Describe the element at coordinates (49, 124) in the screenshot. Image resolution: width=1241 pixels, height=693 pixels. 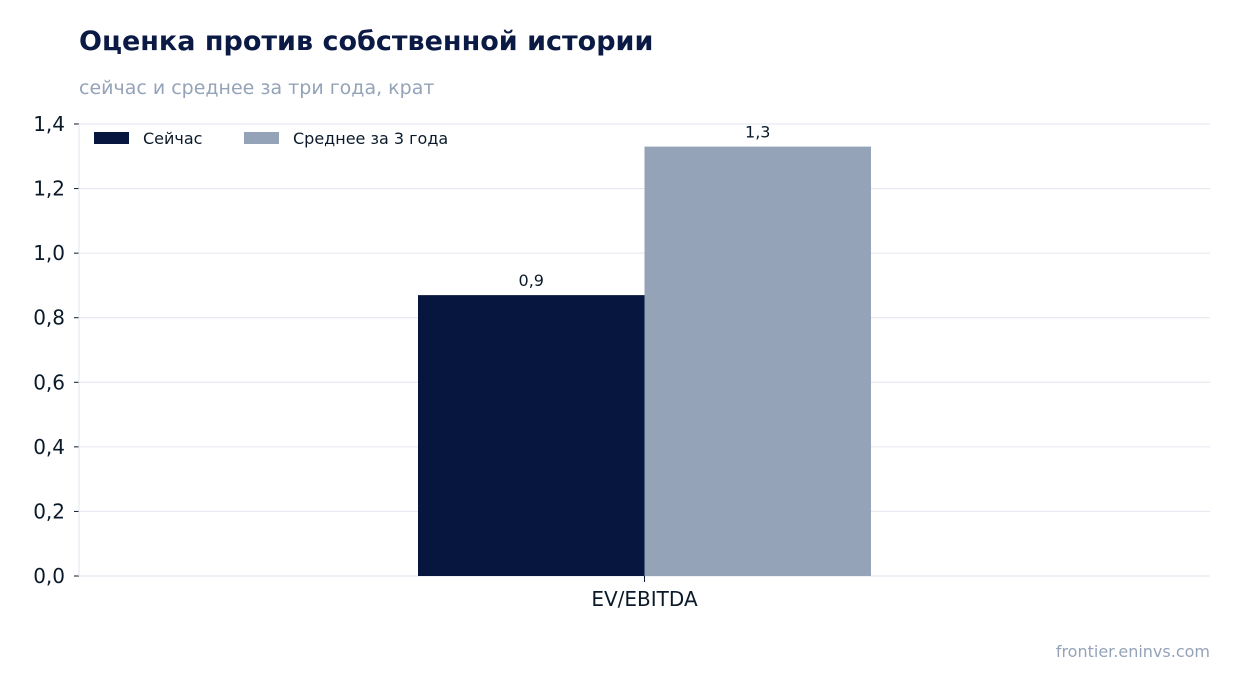
I see `ytick-label: 1,4` at that location.